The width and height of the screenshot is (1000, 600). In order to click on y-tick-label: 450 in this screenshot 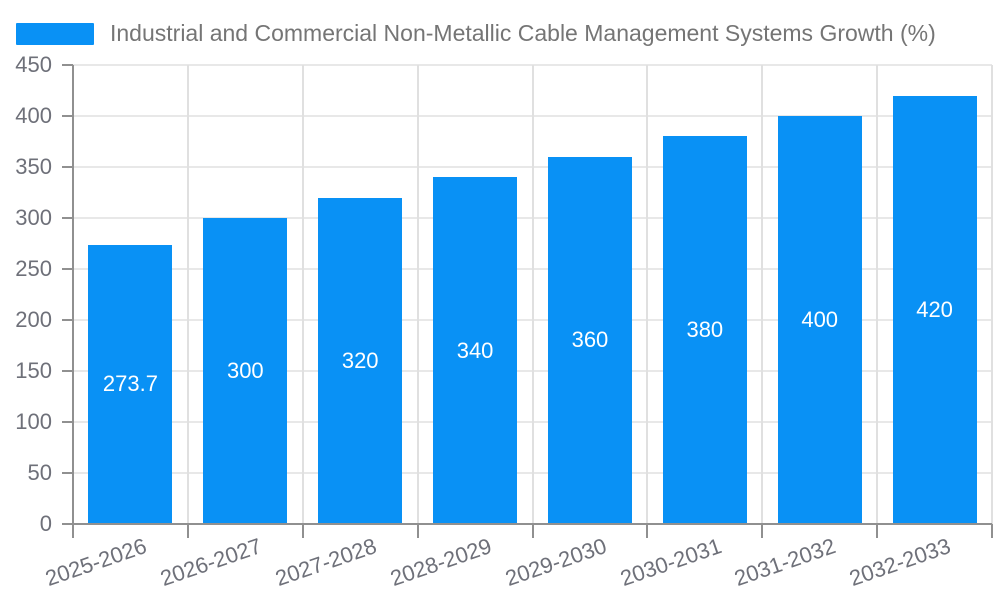, I will do `click(33, 64)`.